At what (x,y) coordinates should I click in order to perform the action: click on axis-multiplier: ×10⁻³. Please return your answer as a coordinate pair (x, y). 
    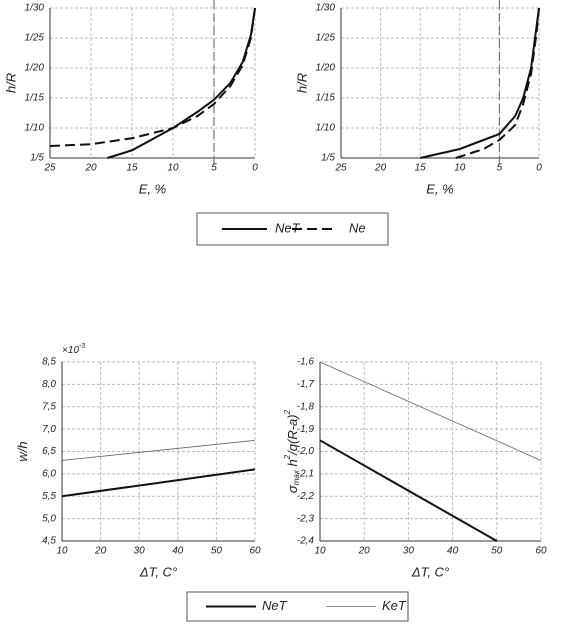
    Looking at the image, I should click on (73, 349).